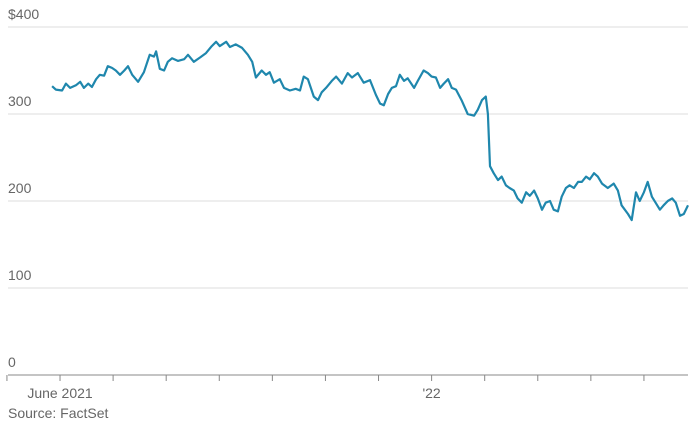 The height and width of the screenshot is (432, 690). Describe the element at coordinates (20, 275) in the screenshot. I see `y-tick-label: 100` at that location.